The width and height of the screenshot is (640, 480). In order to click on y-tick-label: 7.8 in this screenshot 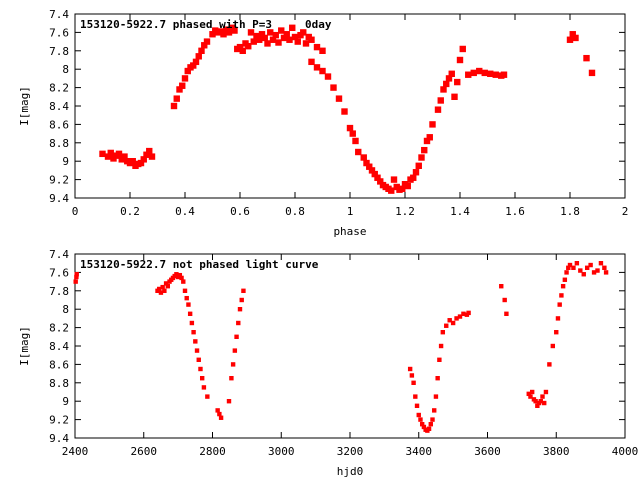, I will do `click(59, 51)`.